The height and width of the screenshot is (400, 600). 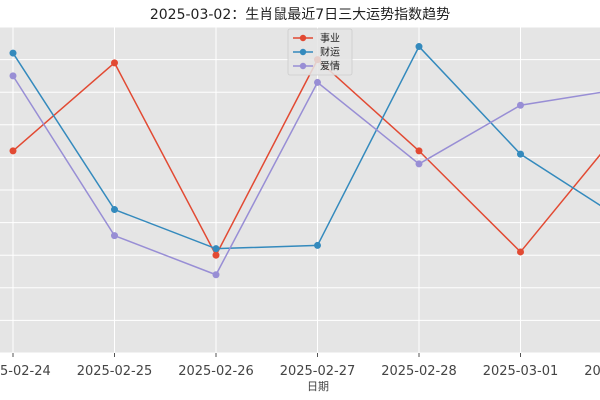 What do you see at coordinates (25, 371) in the screenshot?
I see `x-tick-label: 2025-02-24` at bounding box center [25, 371].